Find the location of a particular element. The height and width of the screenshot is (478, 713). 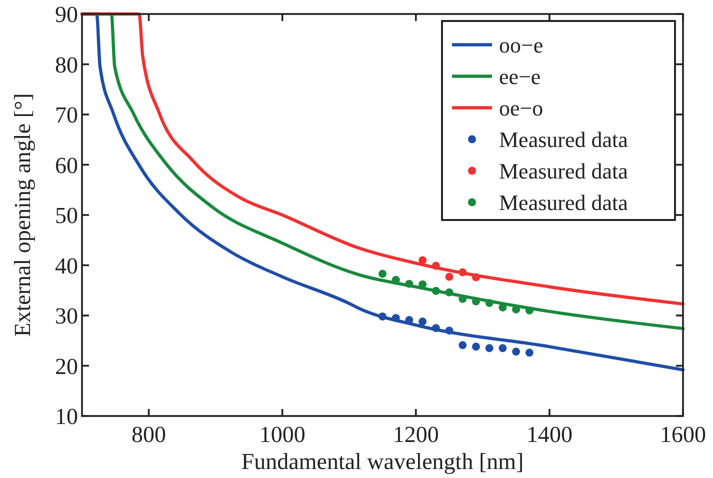

y-axis-title: External opening angle [°] is located at coordinates (22, 215).